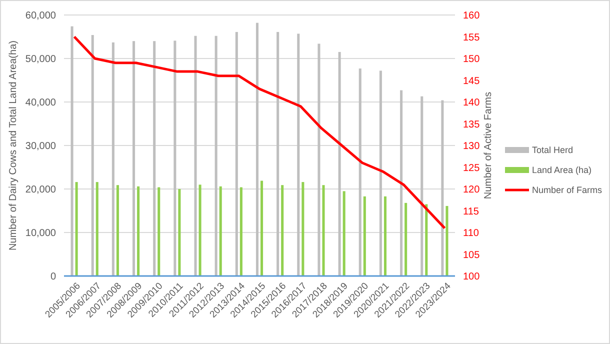  Describe the element at coordinates (13, 145) in the screenshot. I see `y-axis-title: Number of Dairy Cows and Total Land Area(ha)` at that location.